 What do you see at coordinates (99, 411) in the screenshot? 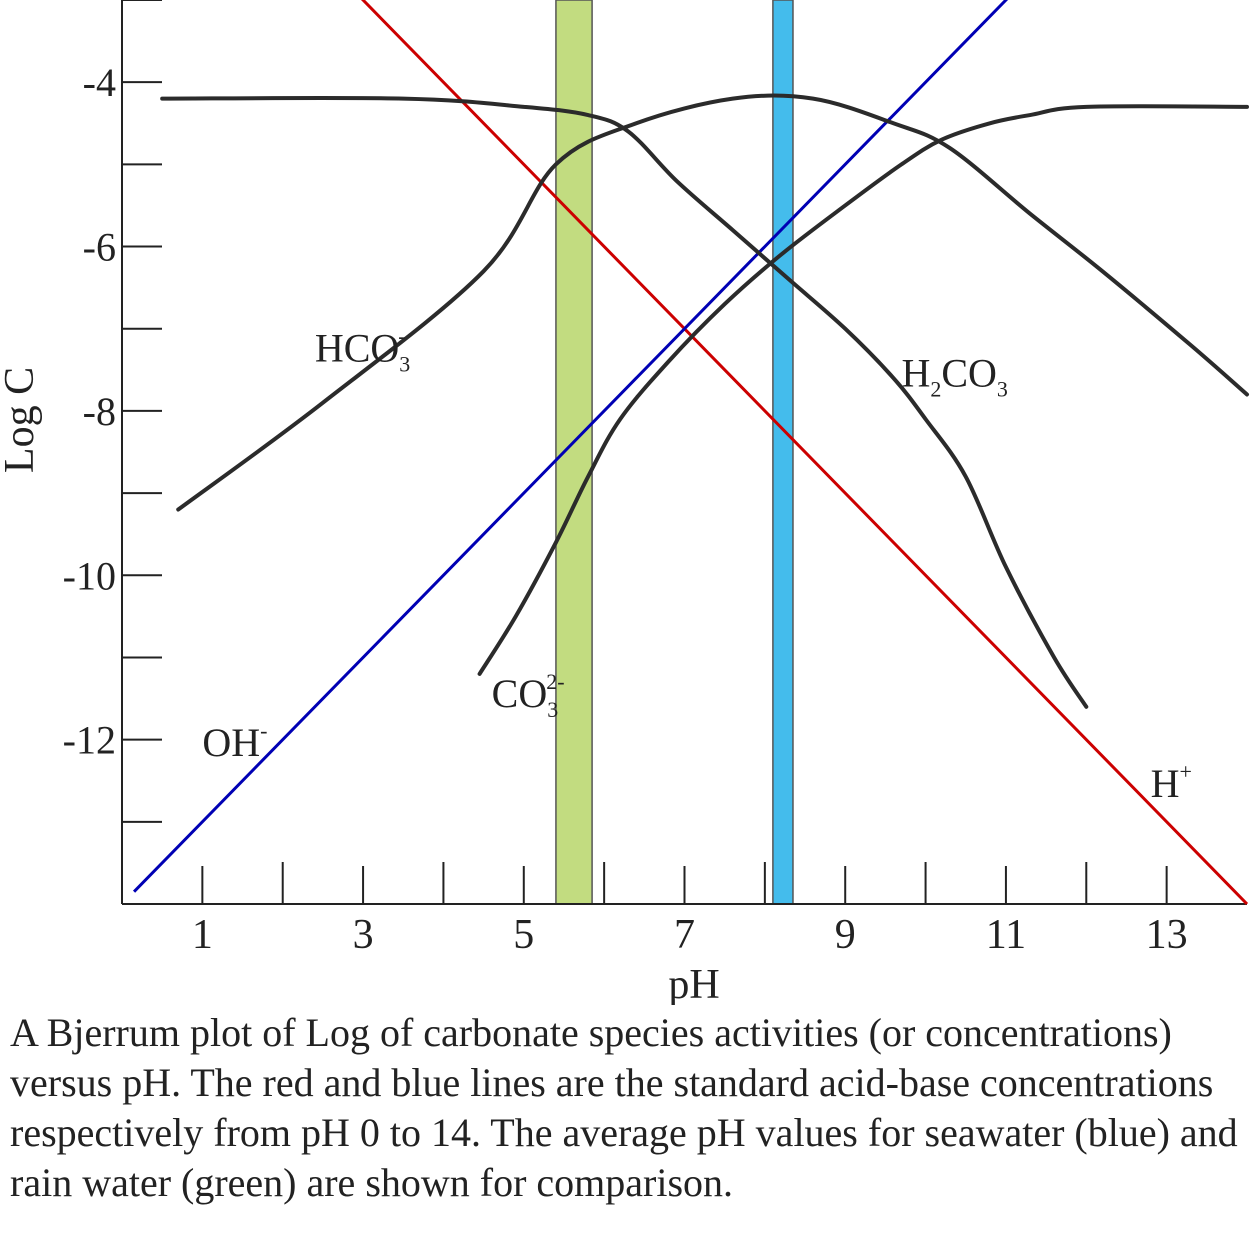
I see `y-tick-label: -8` at bounding box center [99, 411].